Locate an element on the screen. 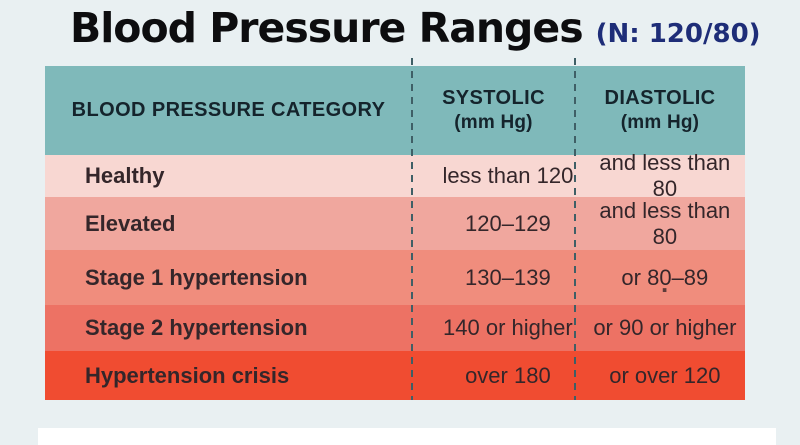 This screenshot has height=445, width=800. cell-systolic: 120–129 is located at coordinates (508, 223).